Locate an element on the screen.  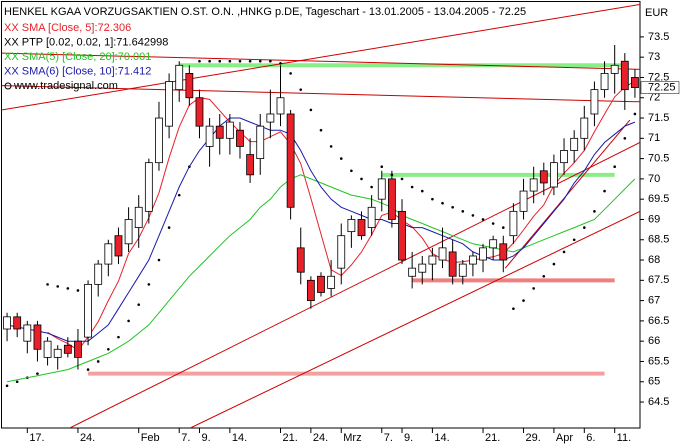
y-tick-label: 64.5 is located at coordinates (658, 402).